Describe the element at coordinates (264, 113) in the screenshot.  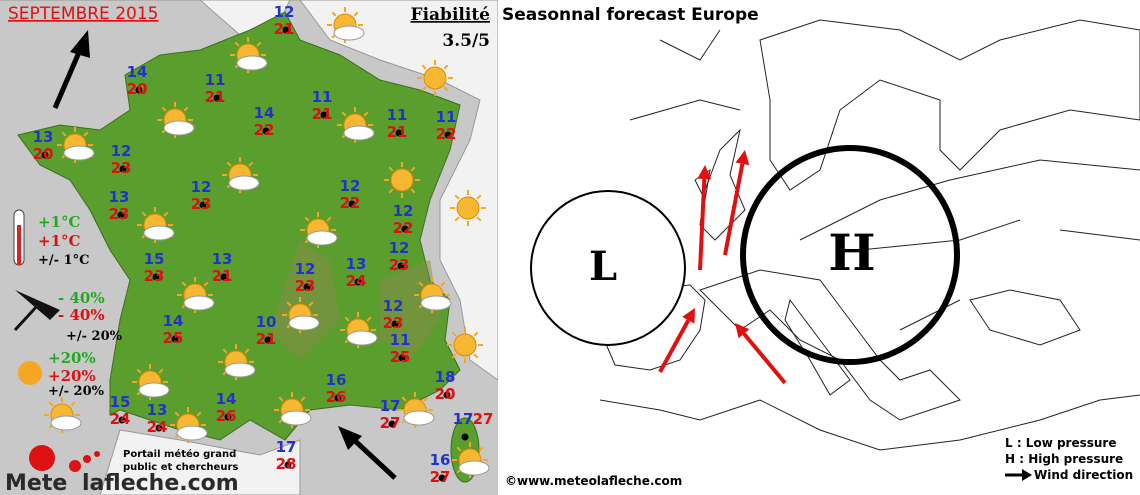
I see `min-temp: 14` at that location.